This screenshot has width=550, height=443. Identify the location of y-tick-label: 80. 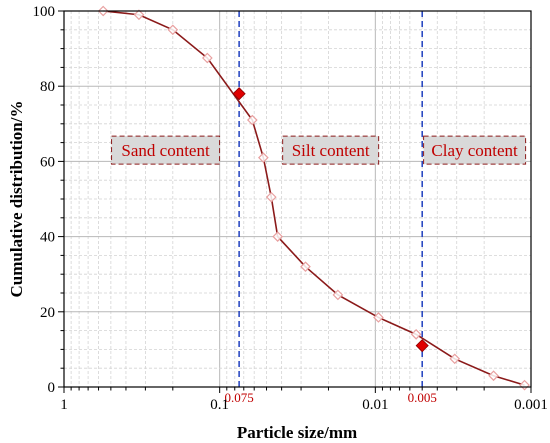
(47, 87).